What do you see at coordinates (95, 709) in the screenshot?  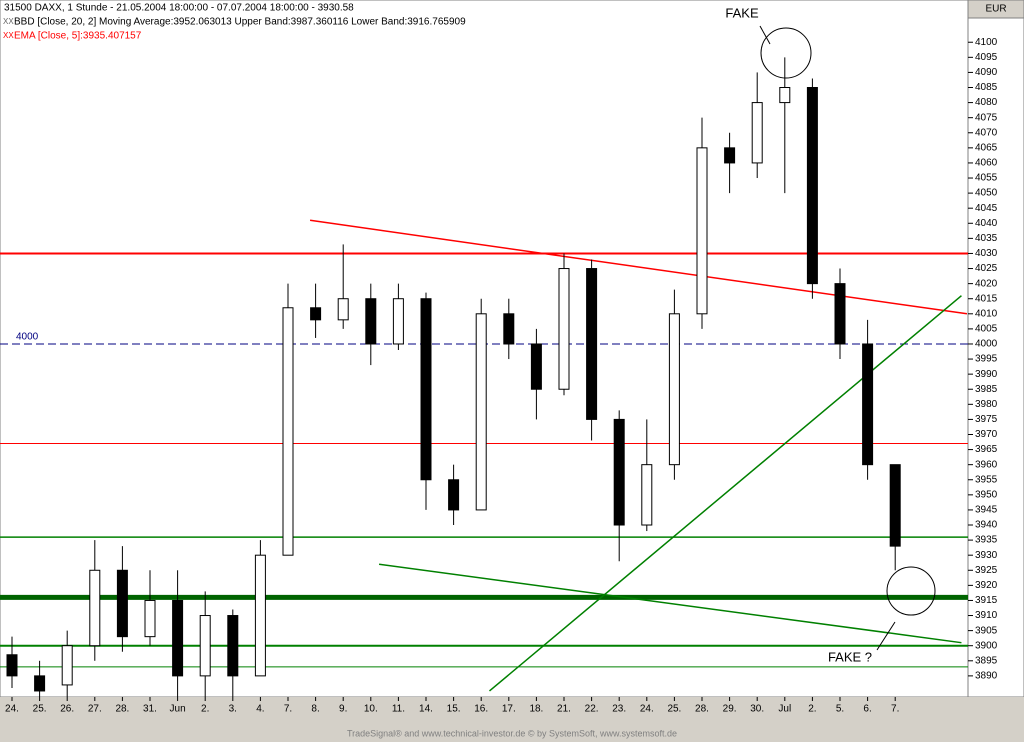 I see `x-tick-label: 27.` at bounding box center [95, 709].